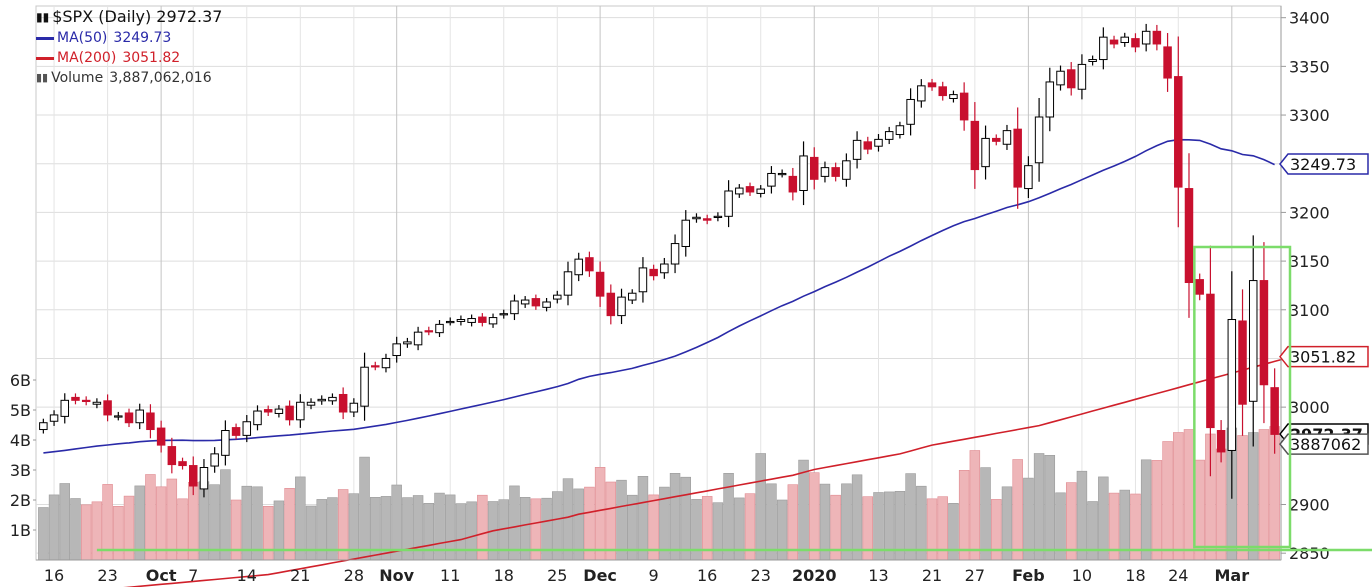 This screenshot has width=1372, height=587. What do you see at coordinates (1309, 407) in the screenshot?
I see `price-tick-label: 3000` at bounding box center [1309, 407].